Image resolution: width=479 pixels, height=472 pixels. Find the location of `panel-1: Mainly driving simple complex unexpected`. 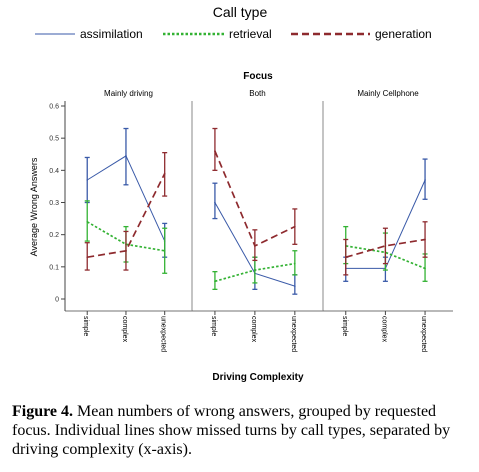

panel-1: Mainly driving simple complex unexpected is located at coordinates (128, 220).